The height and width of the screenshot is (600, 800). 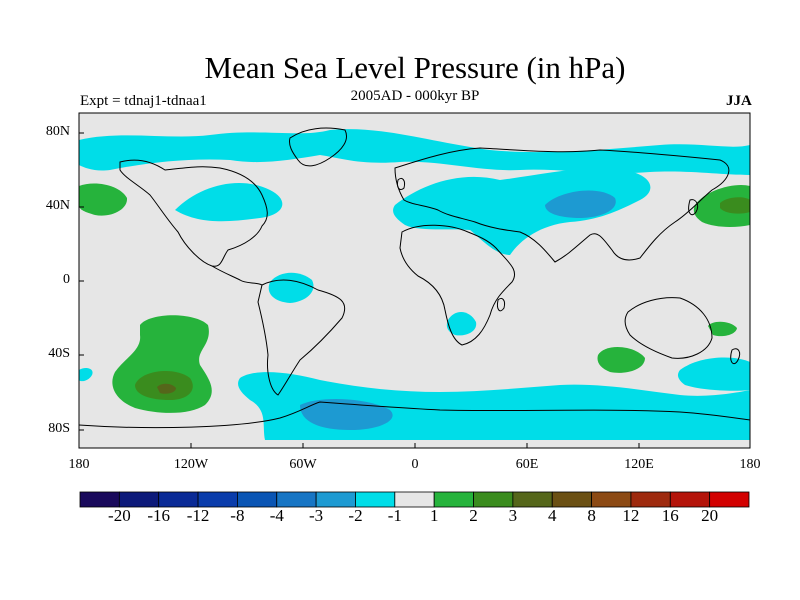 I want to click on south-pacific-east-low, so click(x=713, y=374).